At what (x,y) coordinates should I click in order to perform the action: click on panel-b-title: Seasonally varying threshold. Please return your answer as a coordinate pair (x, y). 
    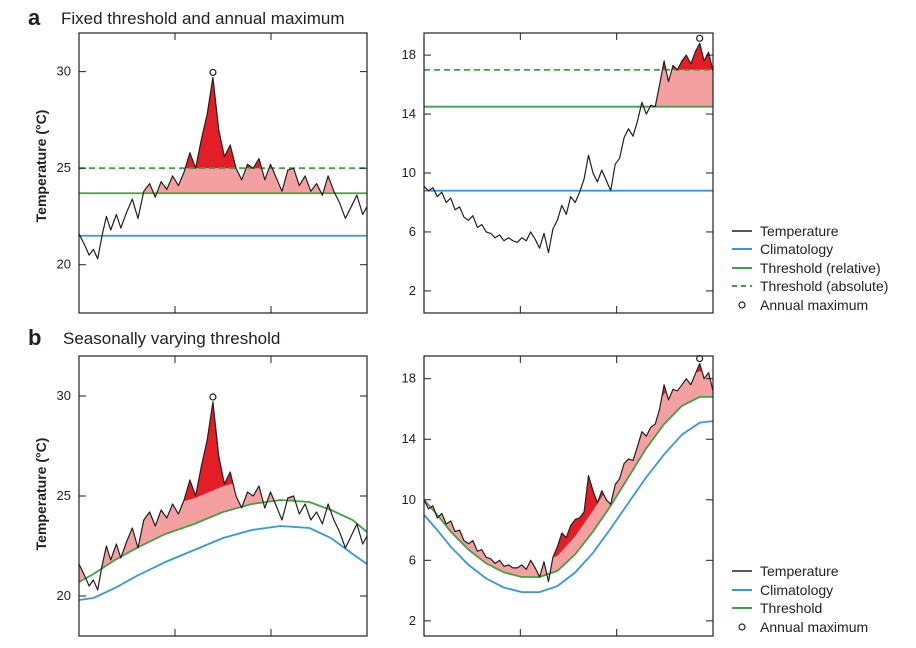
    Looking at the image, I should click on (171, 338).